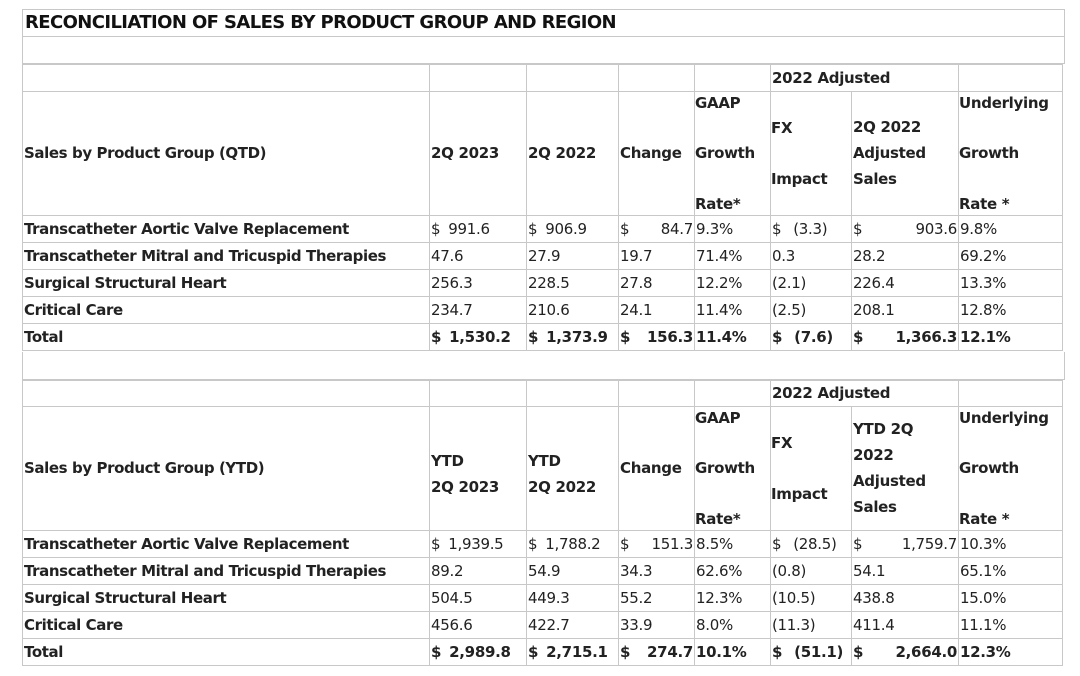 This screenshot has height=676, width=1080. What do you see at coordinates (577, 651) in the screenshot?
I see `prior-value: 2,715.1` at bounding box center [577, 651].